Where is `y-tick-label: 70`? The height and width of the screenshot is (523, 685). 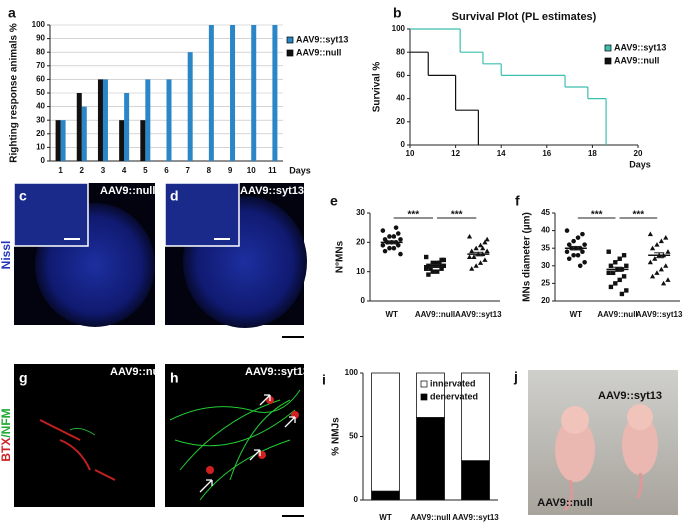
y-tick-label: 70 is located at coordinates (40, 65).